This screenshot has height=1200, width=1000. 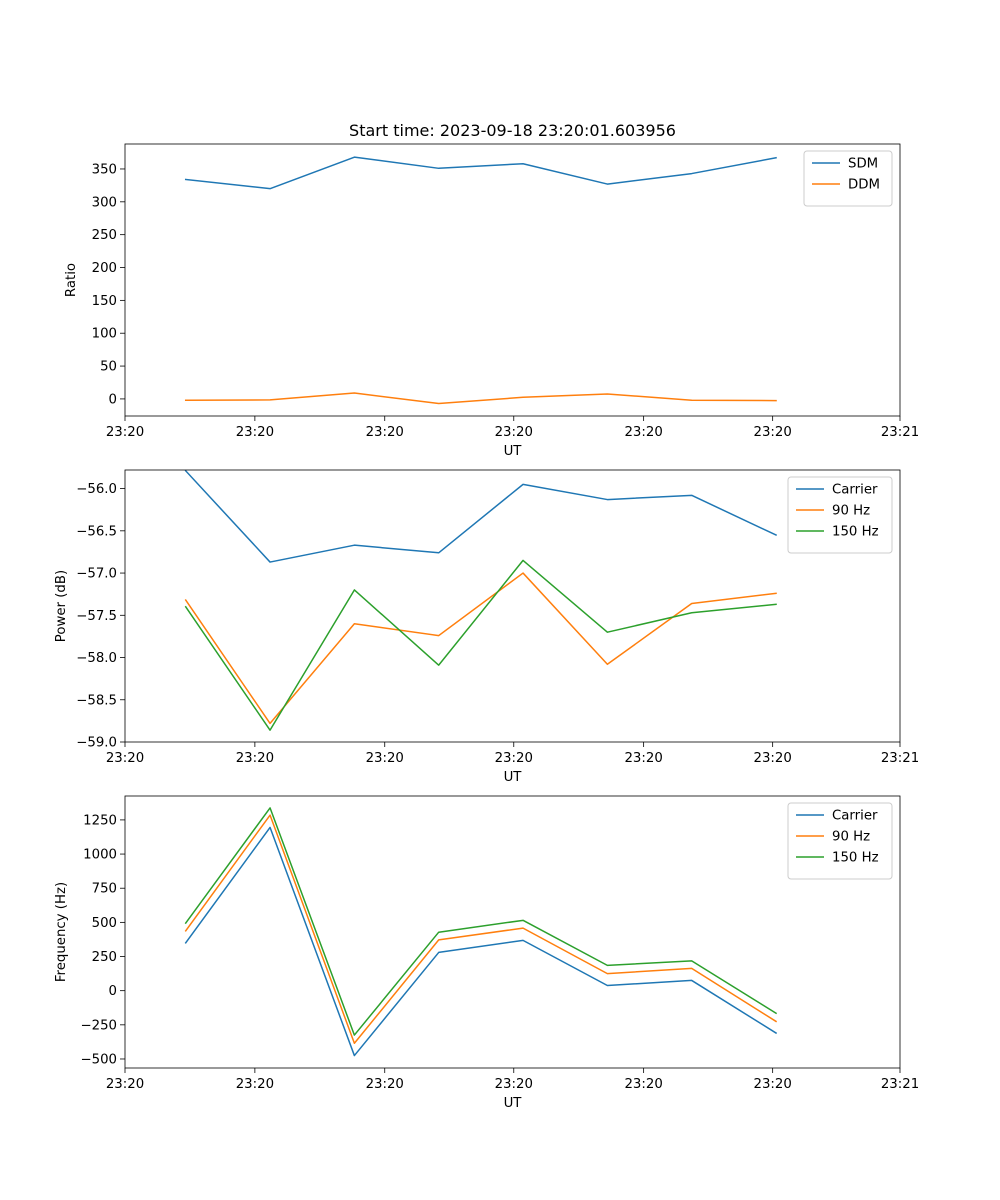 I want to click on legend-entry: DDM, so click(x=864, y=185).